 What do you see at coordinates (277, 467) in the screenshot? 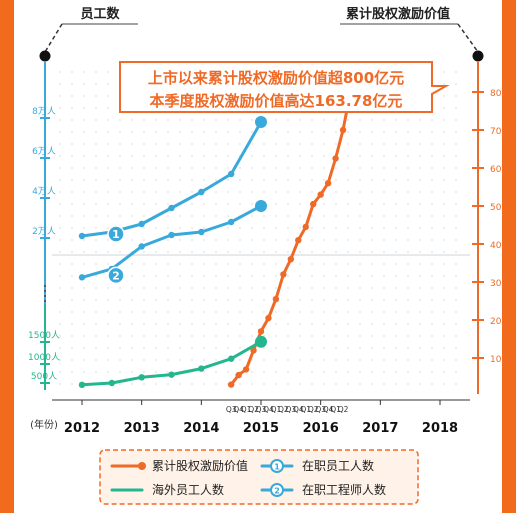
I see `legend-marker-label: 1` at bounding box center [277, 467].